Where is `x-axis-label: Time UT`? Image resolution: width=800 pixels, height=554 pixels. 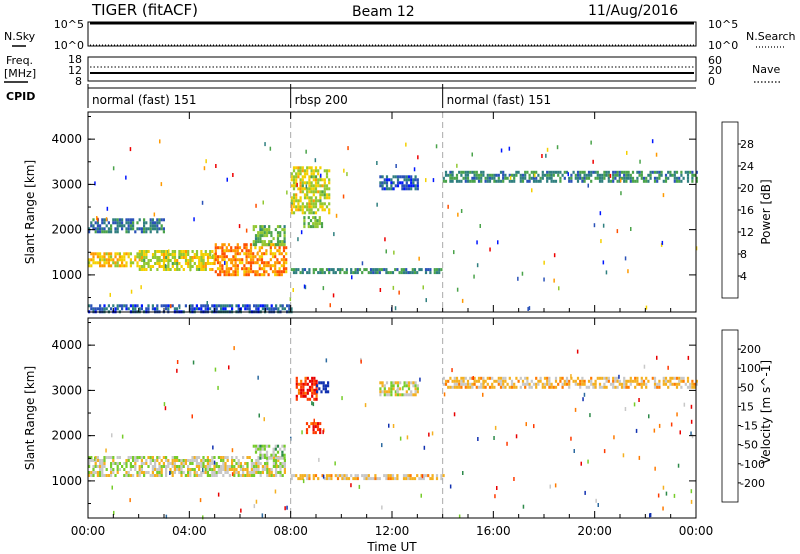 x-axis-label: Time UT is located at coordinates (391, 547).